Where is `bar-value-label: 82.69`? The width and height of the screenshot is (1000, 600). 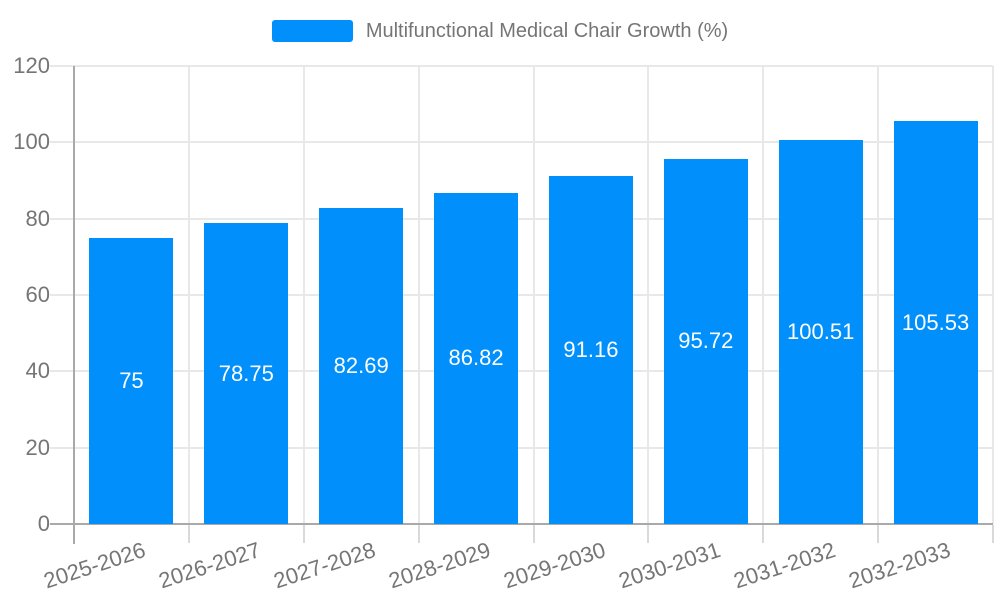 bar-value-label: 82.69 is located at coordinates (361, 366).